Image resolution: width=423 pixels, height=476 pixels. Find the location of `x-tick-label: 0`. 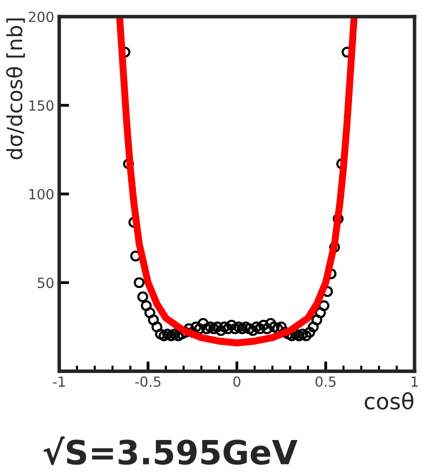

x-tick-label: 0 is located at coordinates (236, 381).